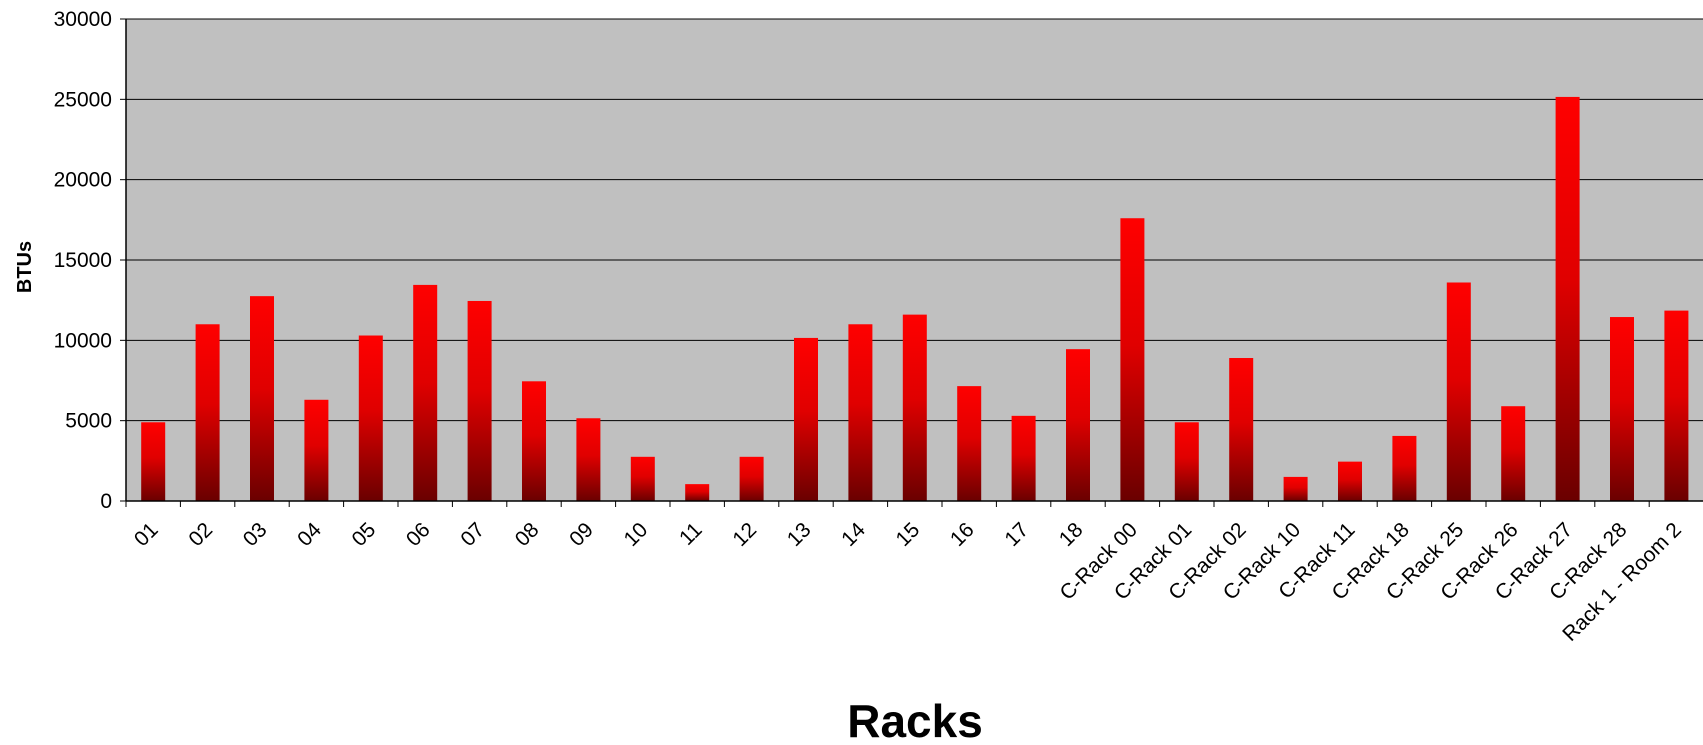  Describe the element at coordinates (418, 534) in the screenshot. I see `x-tick-label: 06` at that location.